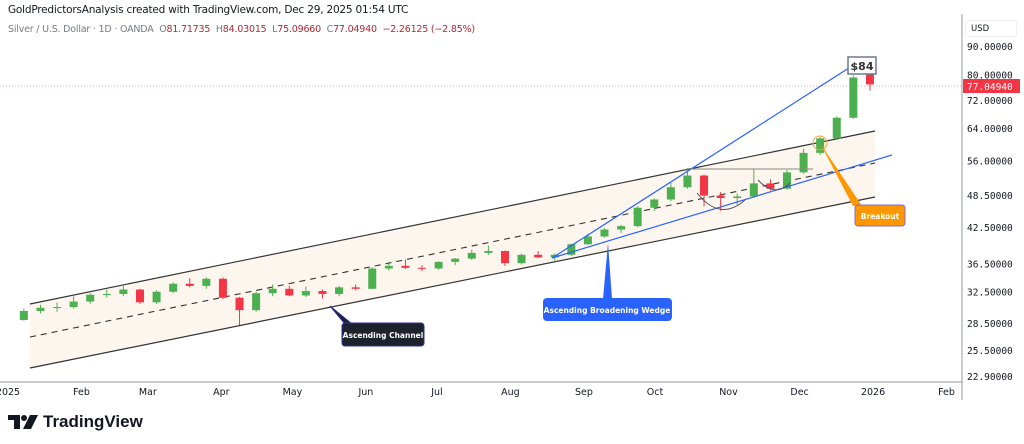 This screenshot has width=1024, height=444. Describe the element at coordinates (990, 265) in the screenshot. I see `price-tick-label: 36.50000` at that location.